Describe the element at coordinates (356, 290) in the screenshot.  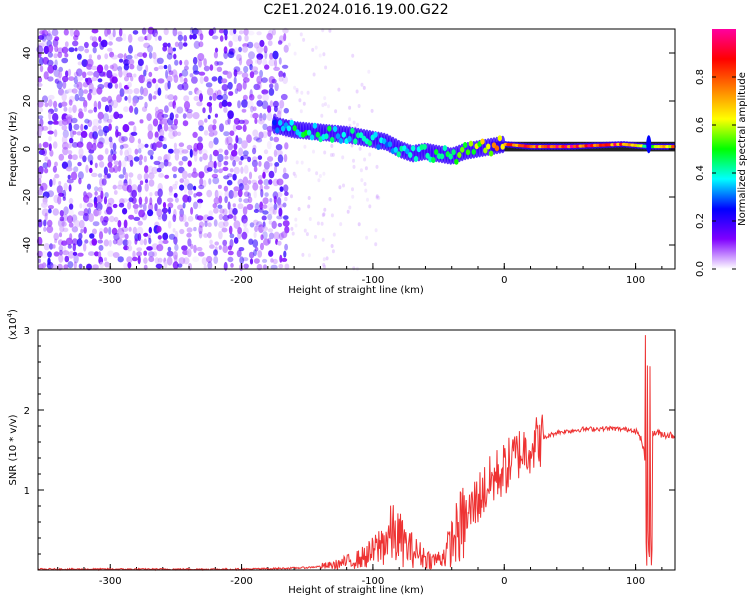
I see `spectrogram-x-axis-label: Height of straight line (km)` at that location.